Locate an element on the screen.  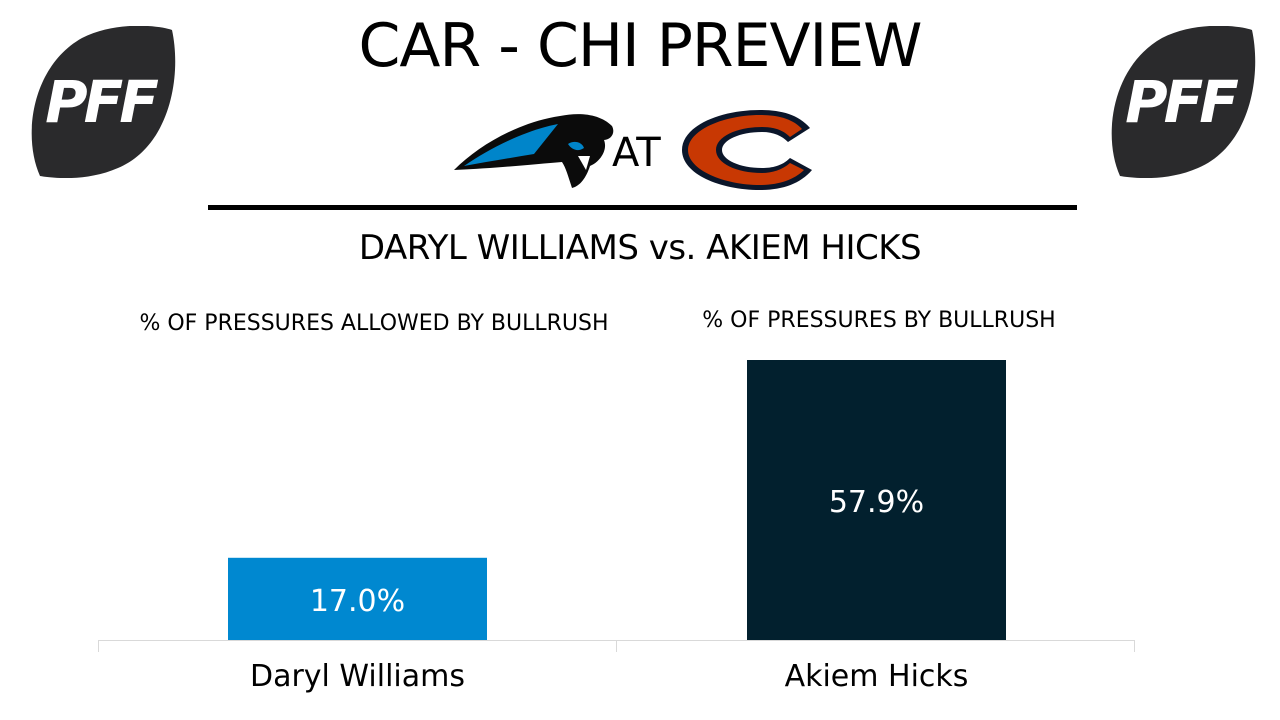
bar-value-label-0: 17.0% is located at coordinates (357, 601).